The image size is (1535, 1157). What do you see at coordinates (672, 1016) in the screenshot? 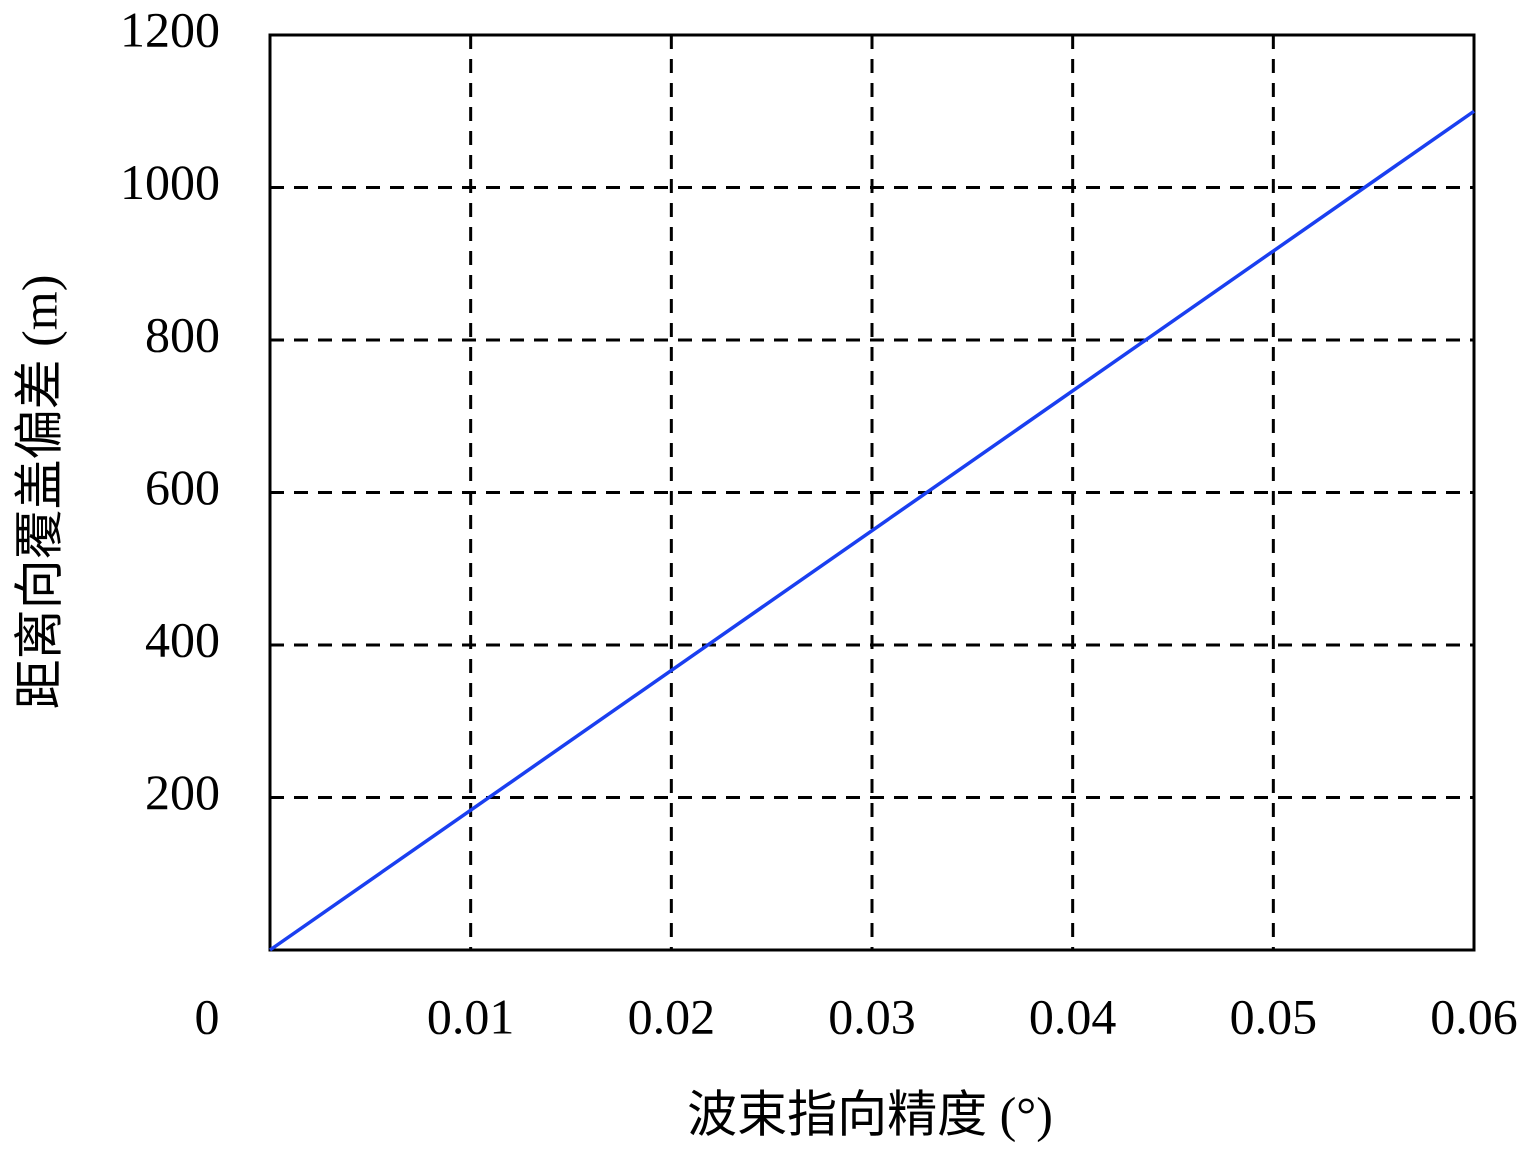
I see `x-tick-label: 0.02` at bounding box center [672, 1016].